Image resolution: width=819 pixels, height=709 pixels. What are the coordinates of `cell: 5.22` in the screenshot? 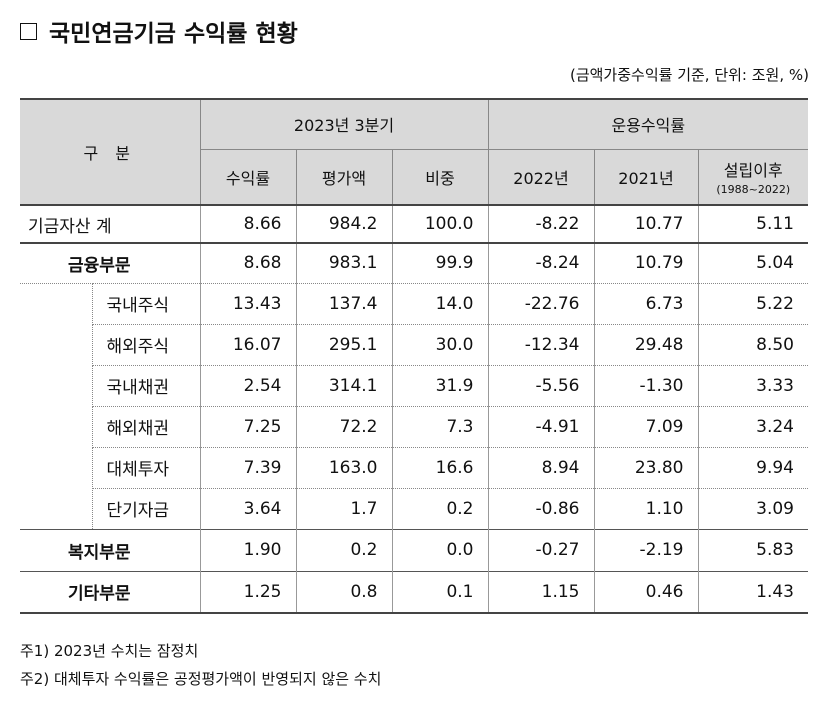 It's located at (752, 303).